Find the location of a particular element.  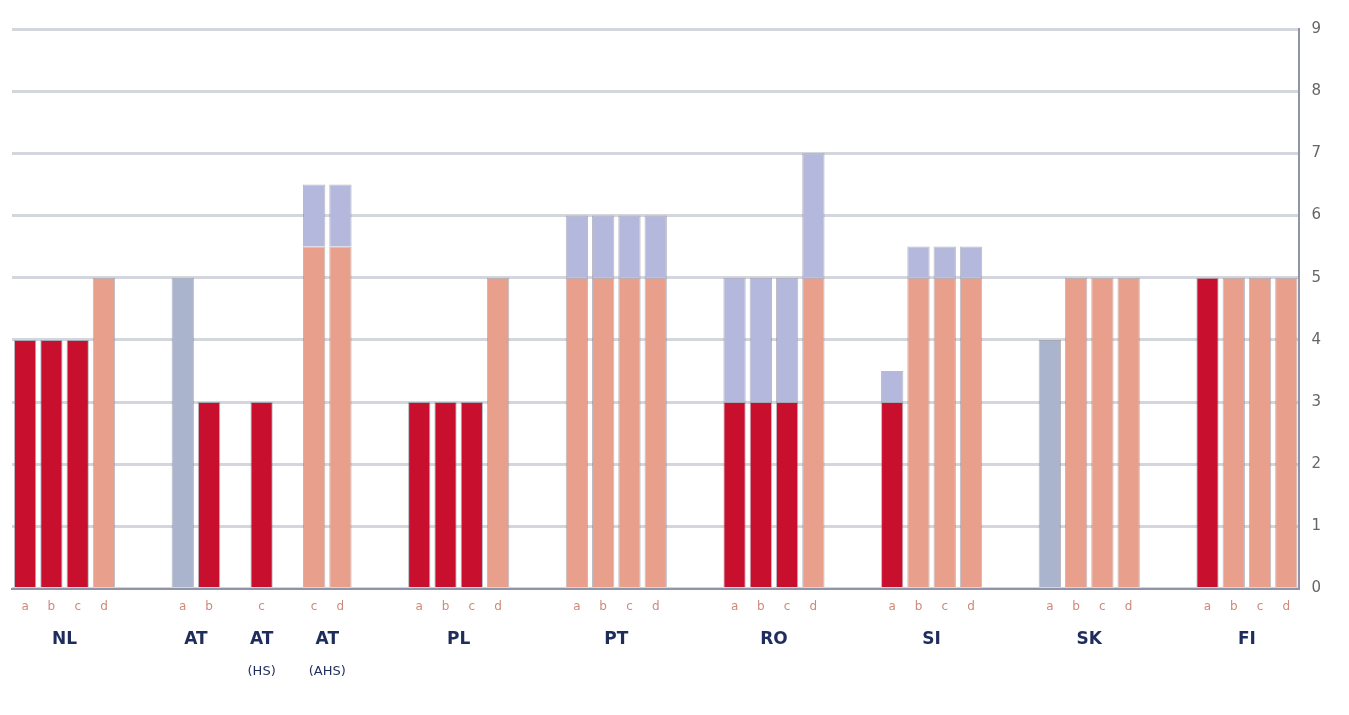

y-tick-label: 6 is located at coordinates (1316, 214).